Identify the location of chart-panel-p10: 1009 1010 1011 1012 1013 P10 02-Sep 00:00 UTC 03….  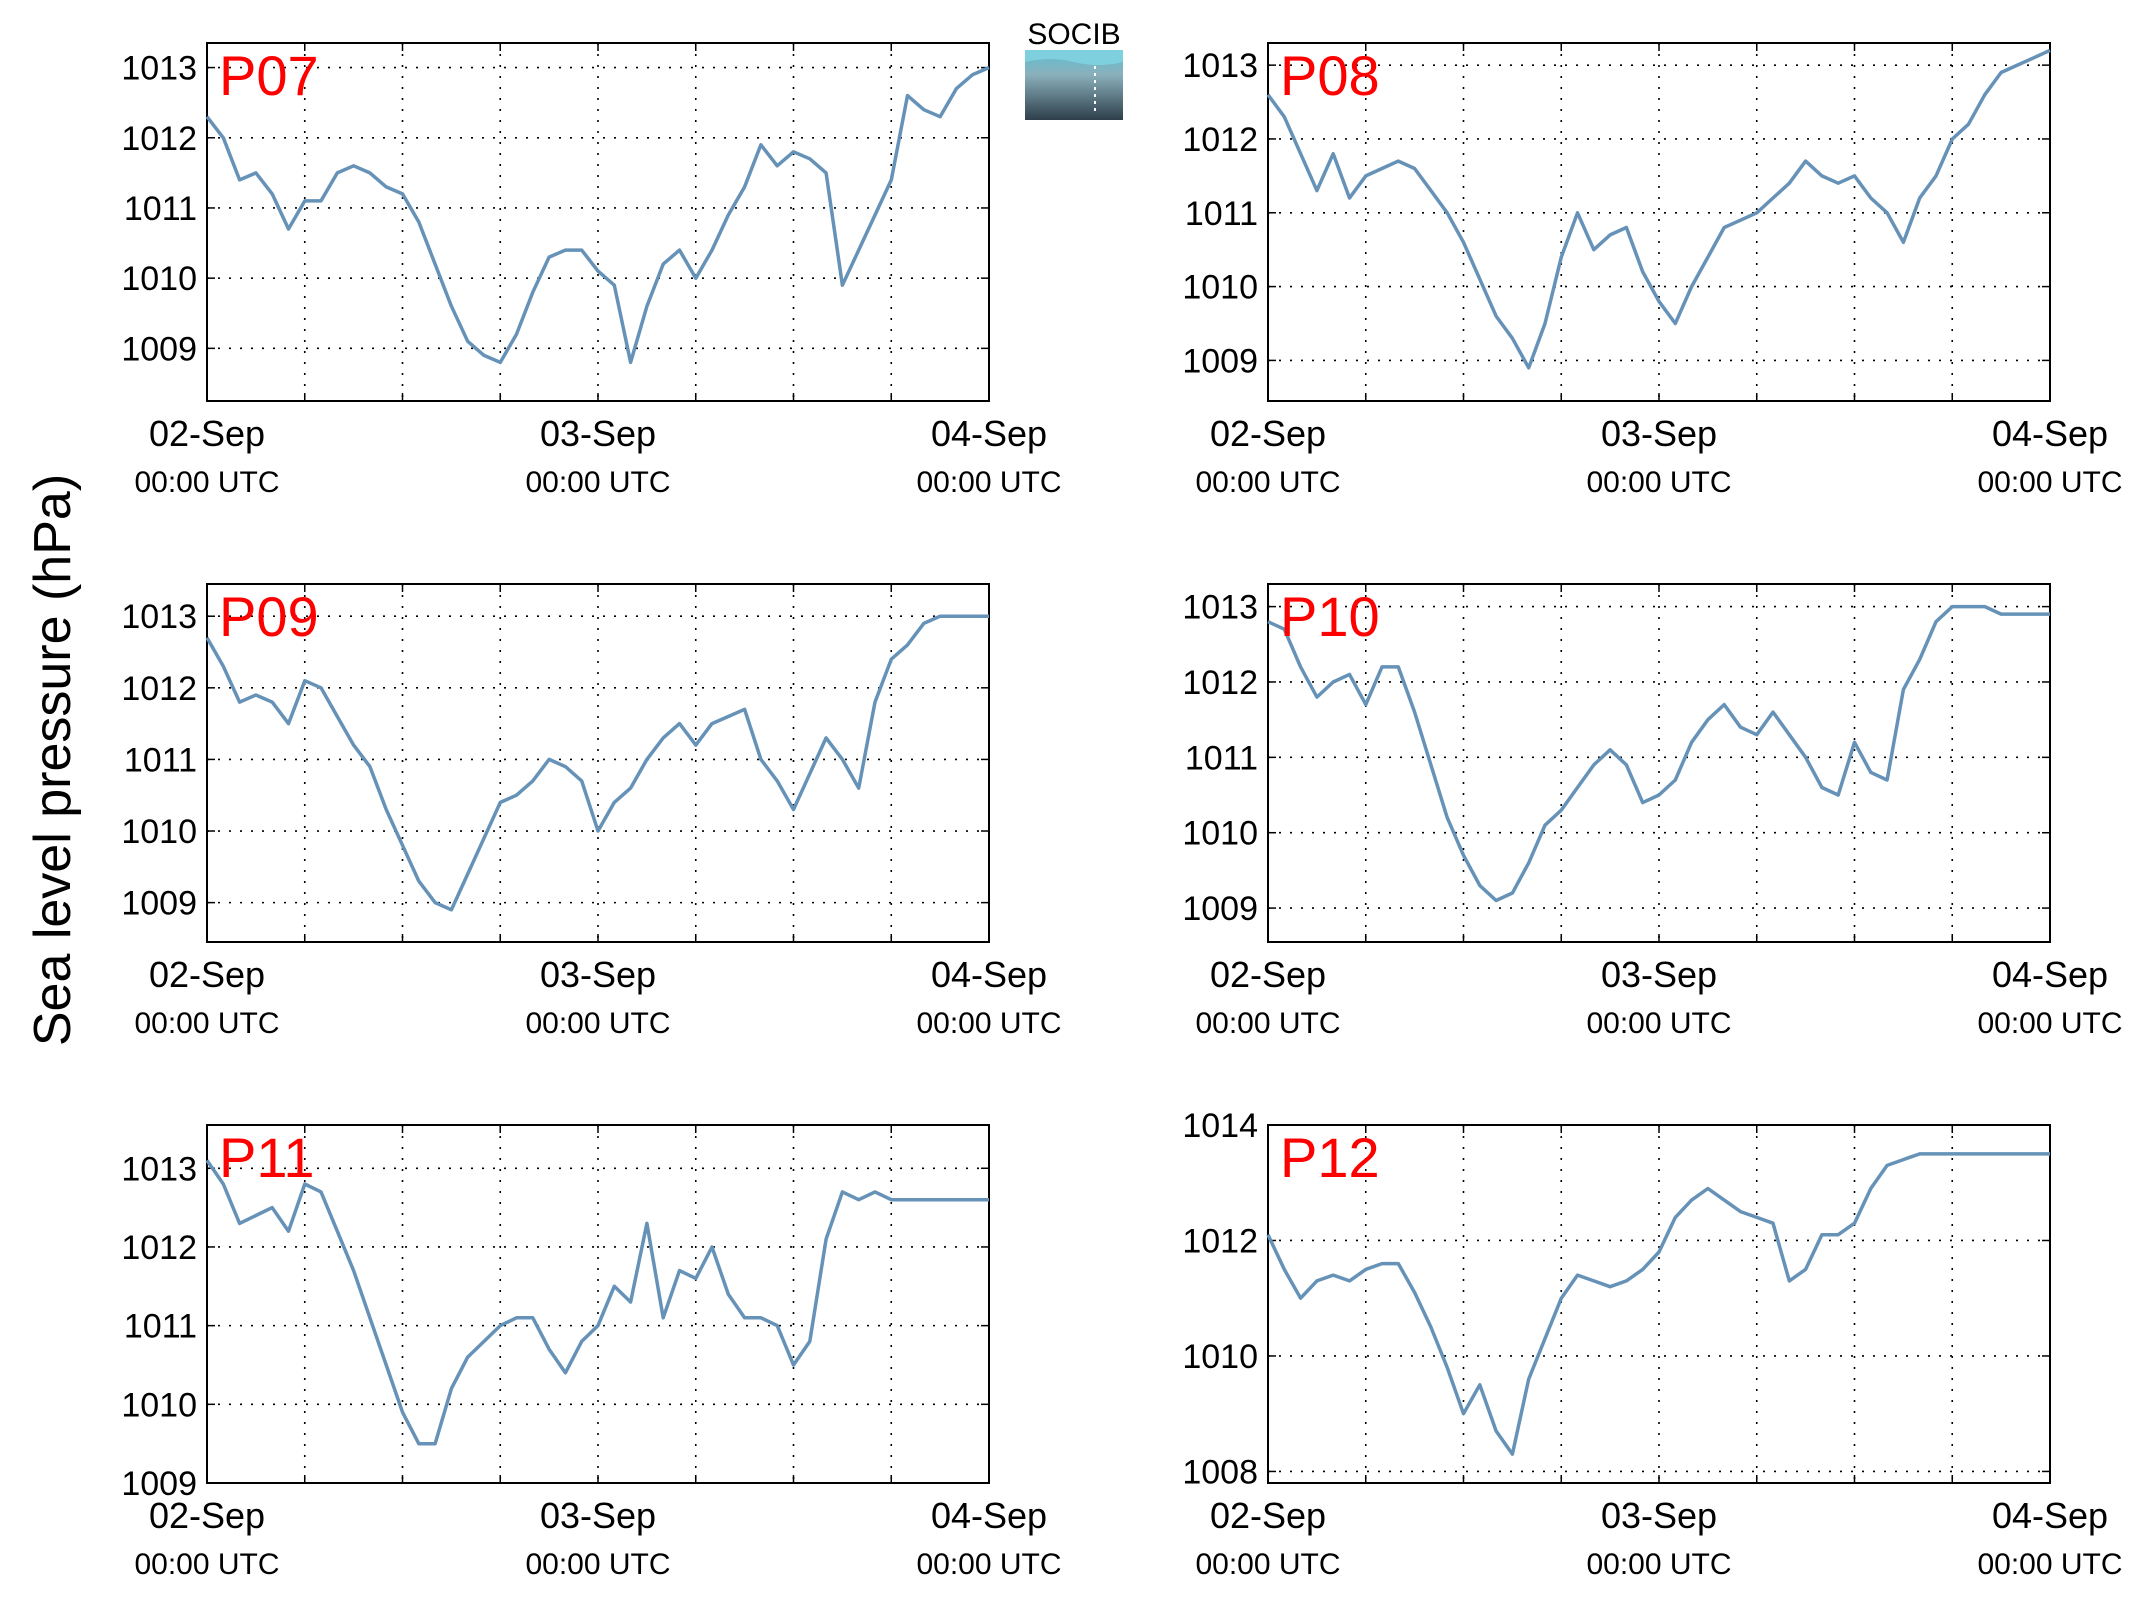
(1652, 811).